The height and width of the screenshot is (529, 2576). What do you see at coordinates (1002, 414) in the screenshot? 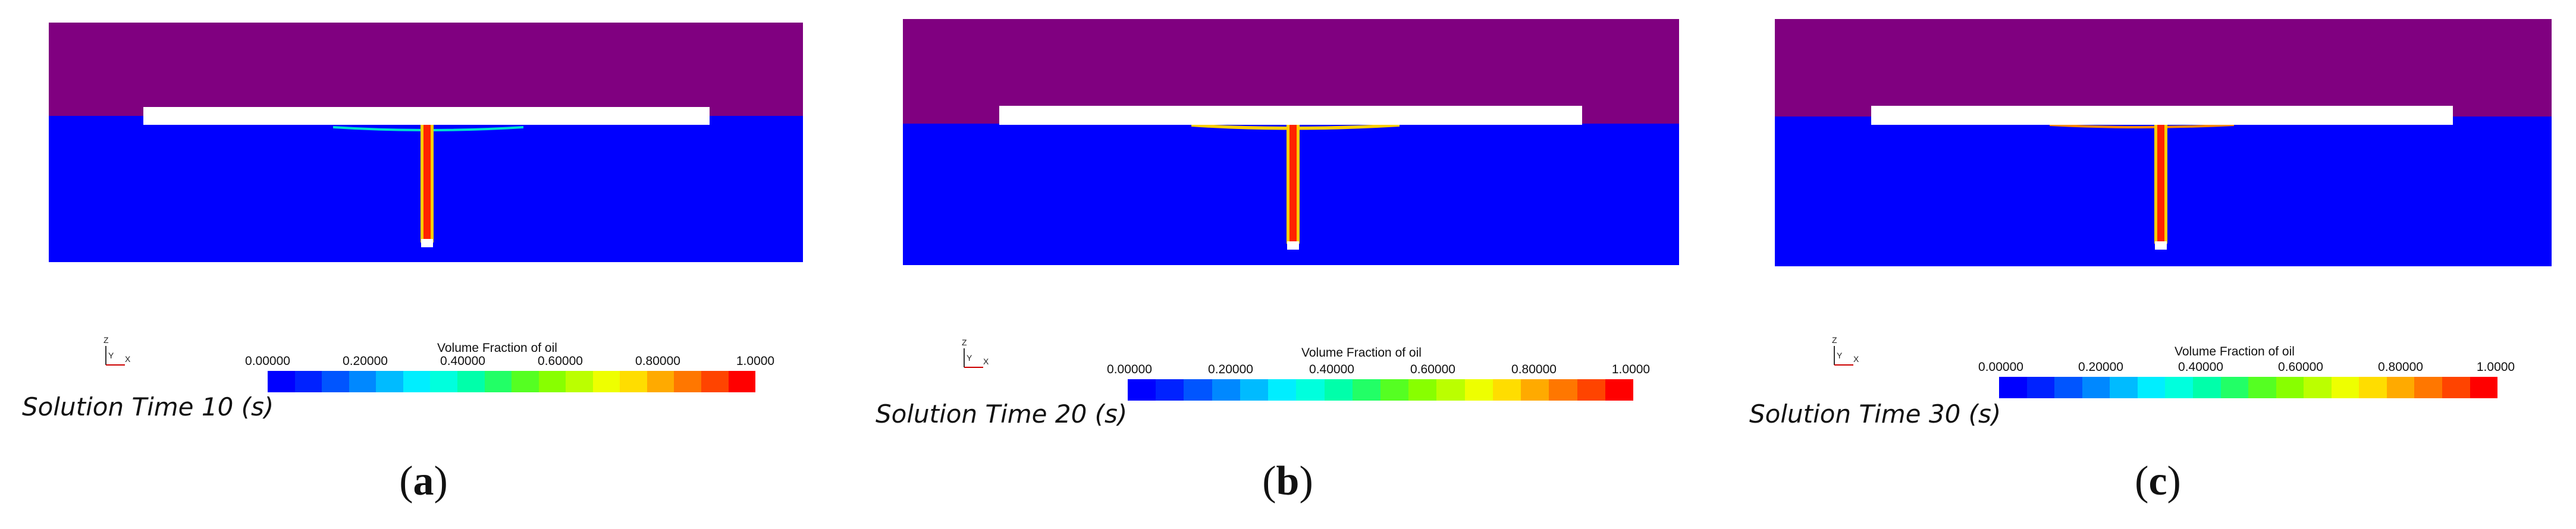
I see `solution-time: Solution Time 20 (s)` at bounding box center [1002, 414].